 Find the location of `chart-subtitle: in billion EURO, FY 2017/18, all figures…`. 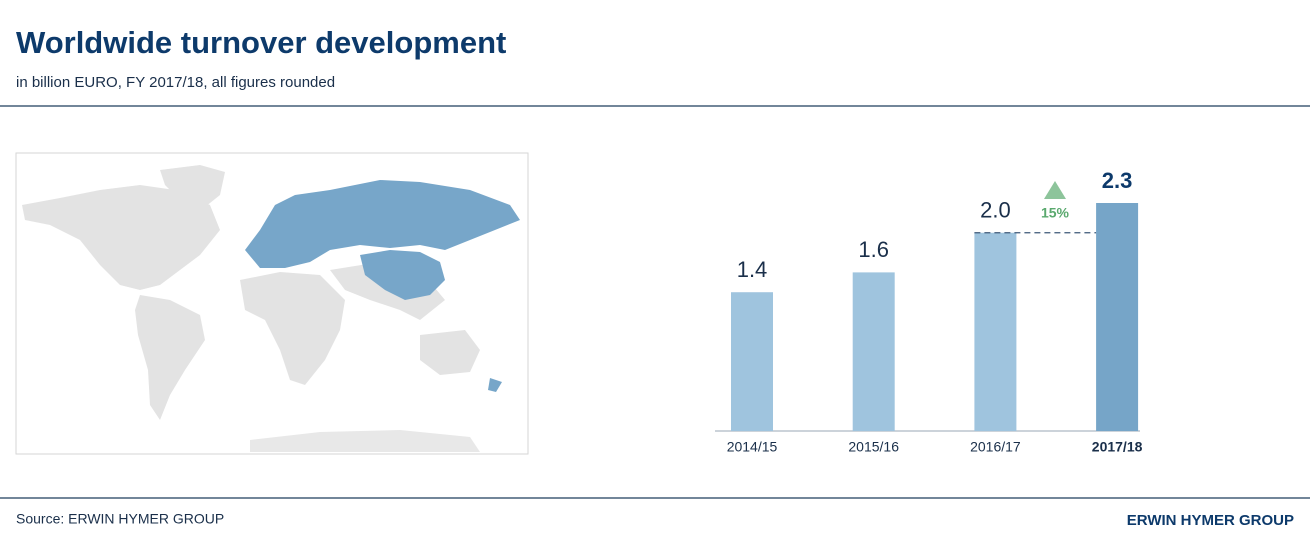

chart-subtitle: in billion EURO, FY 2017/18, all figures… is located at coordinates (175, 82).